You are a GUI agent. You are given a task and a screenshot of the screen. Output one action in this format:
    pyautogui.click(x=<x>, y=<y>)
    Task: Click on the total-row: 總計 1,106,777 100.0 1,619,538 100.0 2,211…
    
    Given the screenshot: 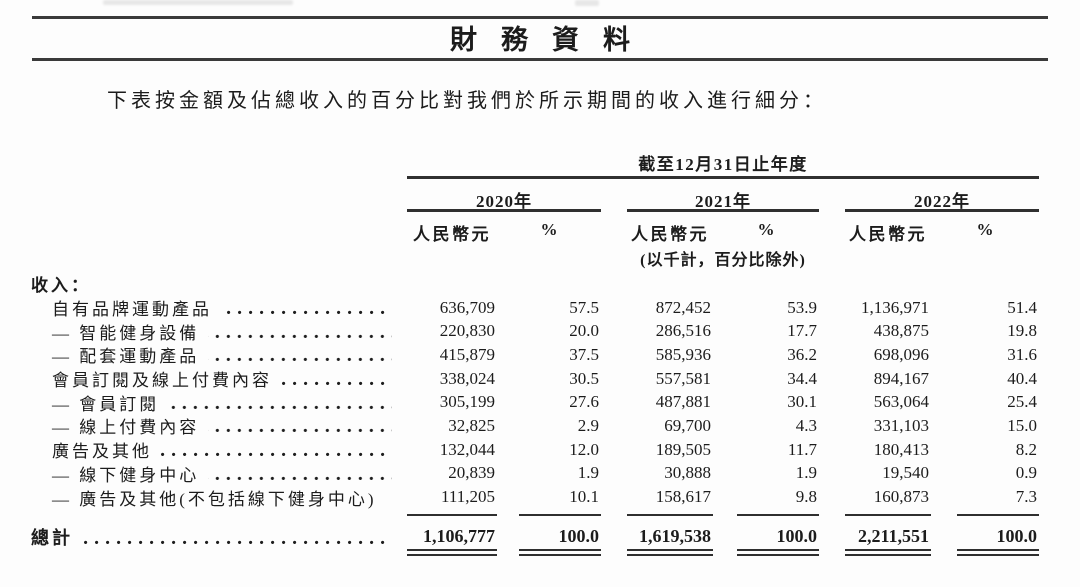 What is the action you would take?
    pyautogui.click(x=534, y=537)
    